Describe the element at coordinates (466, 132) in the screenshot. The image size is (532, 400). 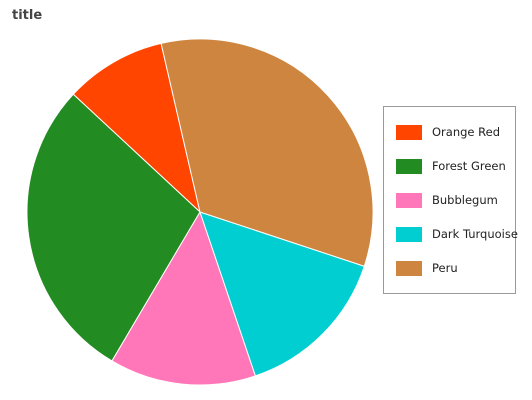
I see `legend-label: Orange Red` at that location.